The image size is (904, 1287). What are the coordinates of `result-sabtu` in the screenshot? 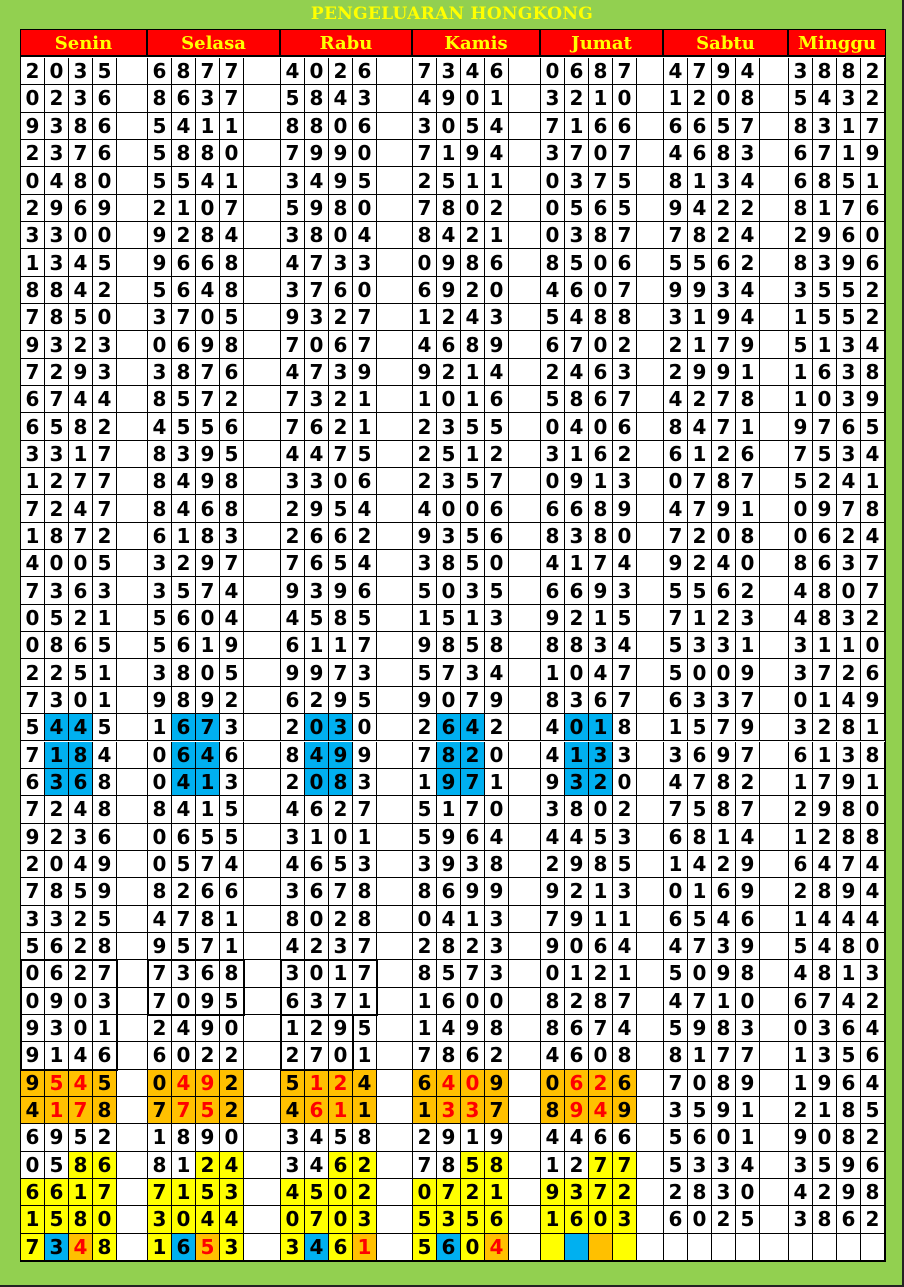 It's located at (726, 1246).